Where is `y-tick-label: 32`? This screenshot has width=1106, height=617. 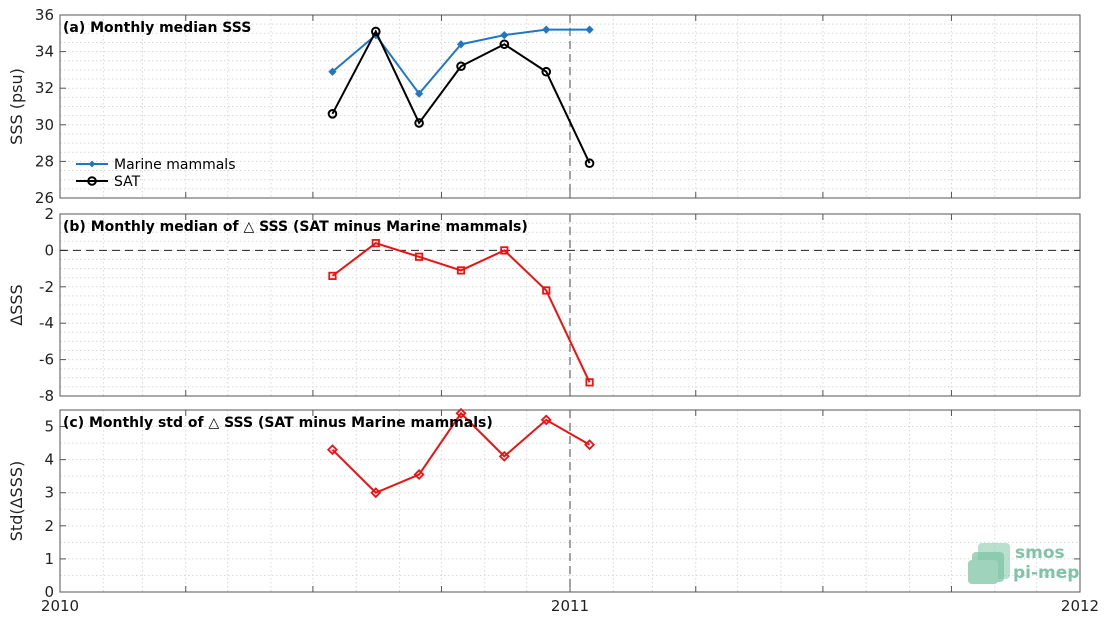
y-tick-label: 32 is located at coordinates (44, 88).